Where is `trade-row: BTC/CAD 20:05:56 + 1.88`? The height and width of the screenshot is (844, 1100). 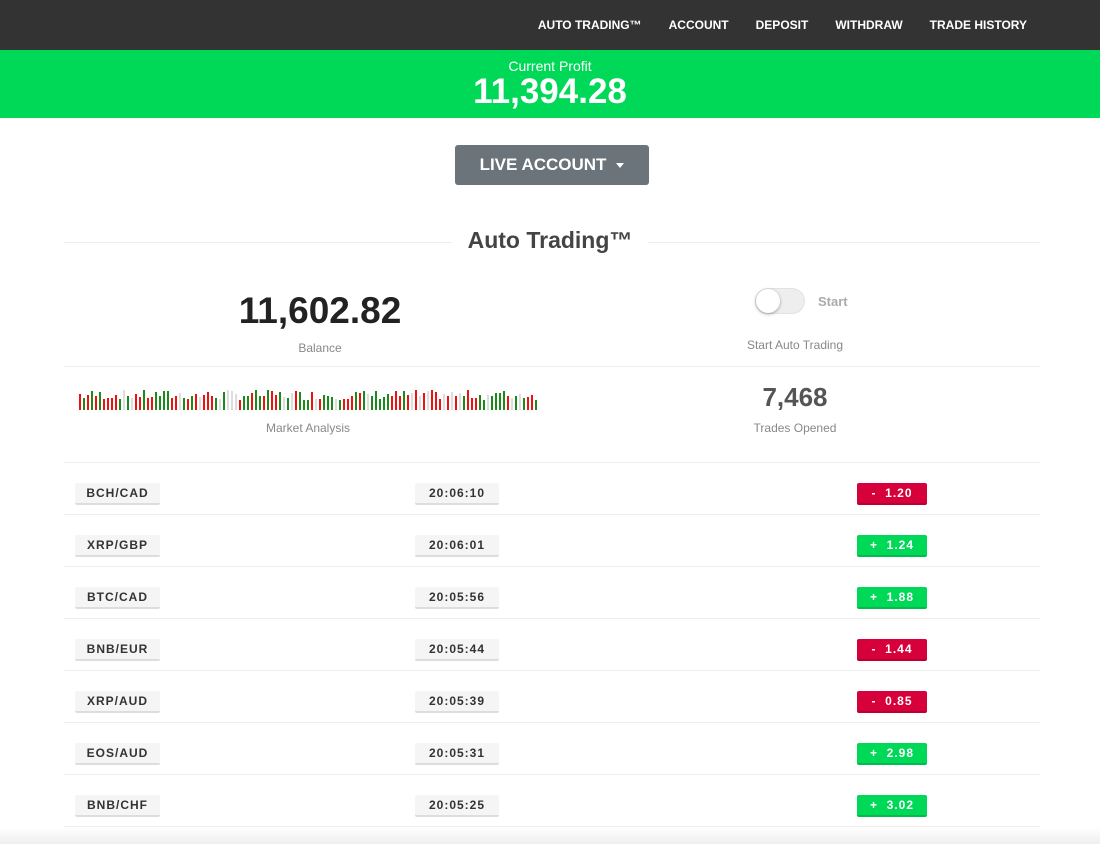
trade-row: BTC/CAD 20:05:56 + 1.88 is located at coordinates (552, 593).